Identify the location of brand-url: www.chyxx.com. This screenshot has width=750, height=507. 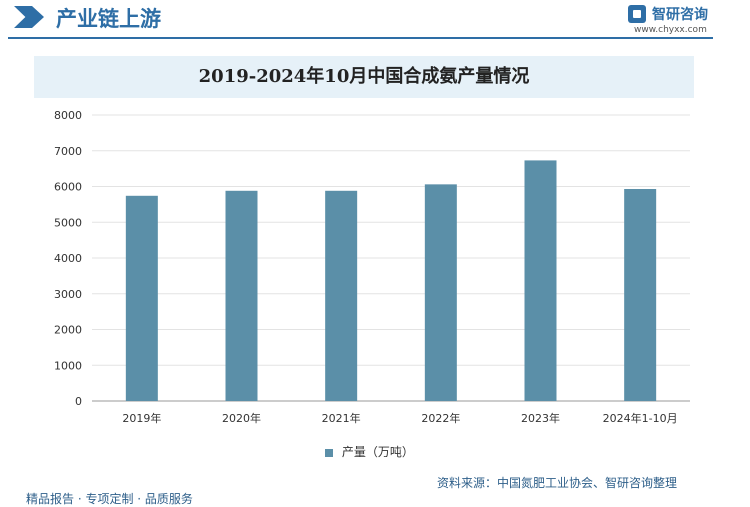
(670, 30).